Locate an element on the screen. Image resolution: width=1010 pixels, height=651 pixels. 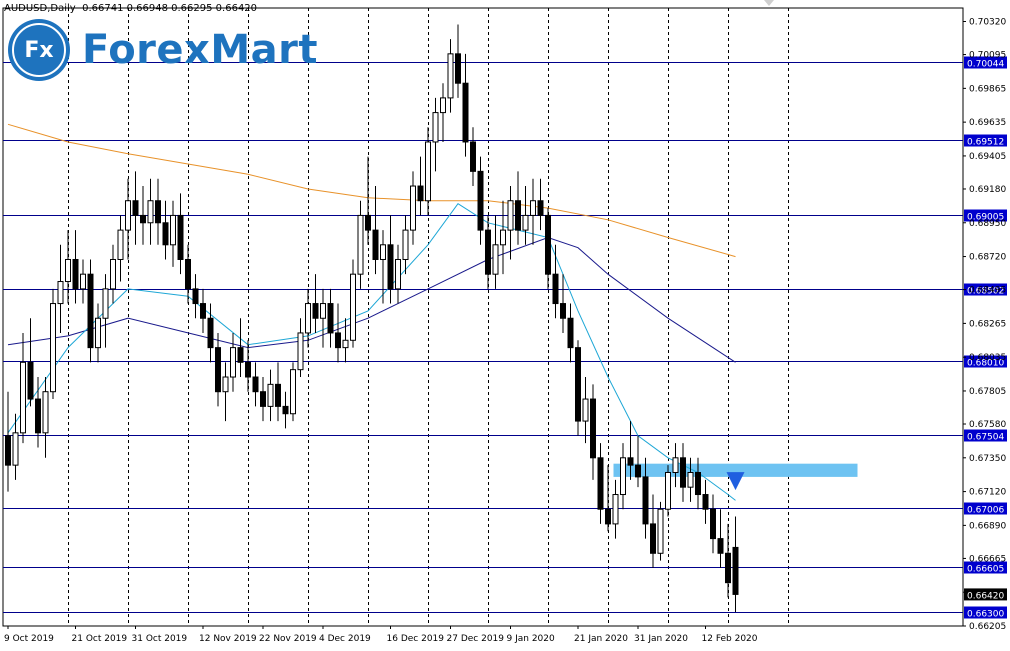
level-label: 0.69005 is located at coordinates (985, 218).